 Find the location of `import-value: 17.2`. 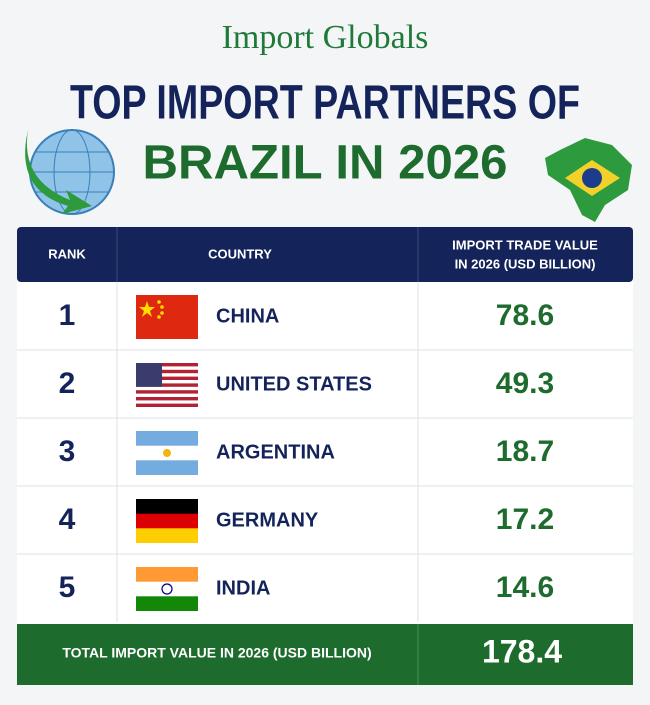

import-value: 17.2 is located at coordinates (525, 519).